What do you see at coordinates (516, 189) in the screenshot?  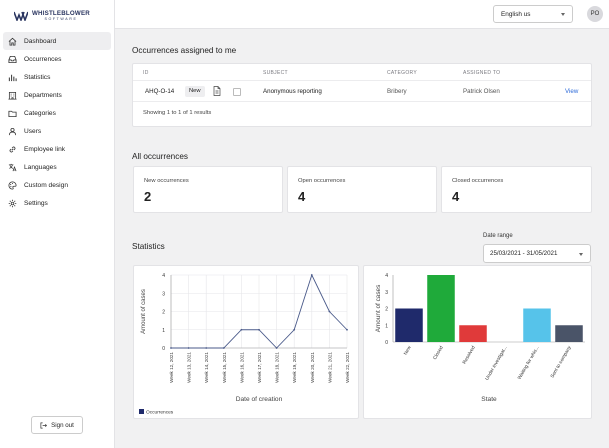 I see `closed-occurrences-card: Closed occurrences 4` at bounding box center [516, 189].